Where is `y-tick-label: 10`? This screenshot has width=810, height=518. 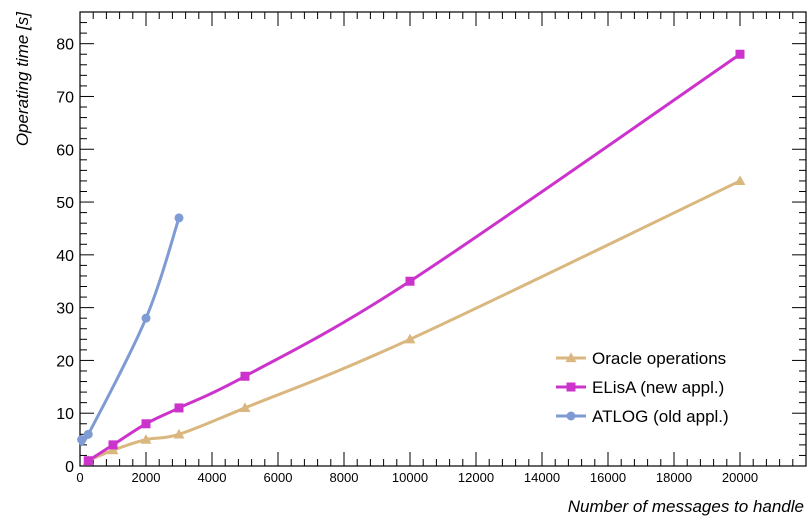
y-tick-label: 10 is located at coordinates (65, 414).